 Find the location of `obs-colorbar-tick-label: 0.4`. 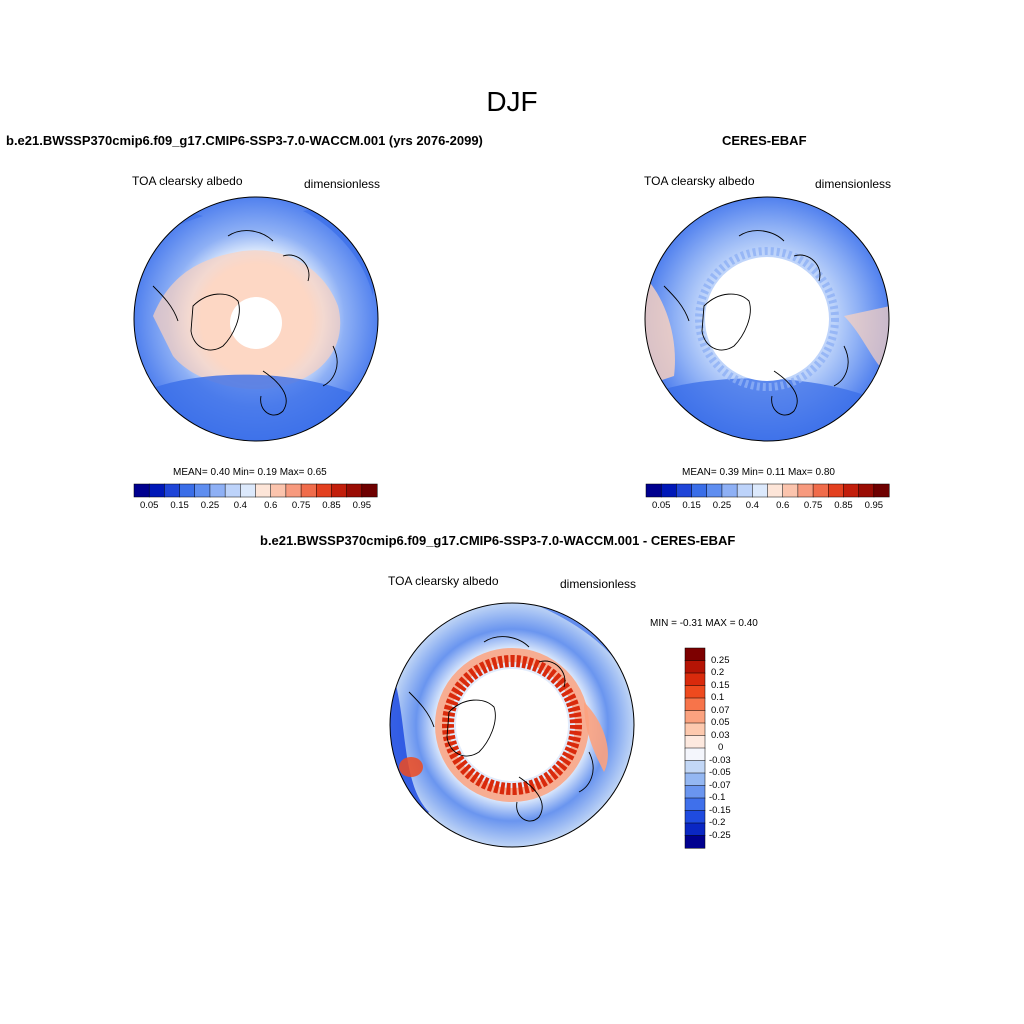

obs-colorbar-tick-label: 0.4 is located at coordinates (752, 505).